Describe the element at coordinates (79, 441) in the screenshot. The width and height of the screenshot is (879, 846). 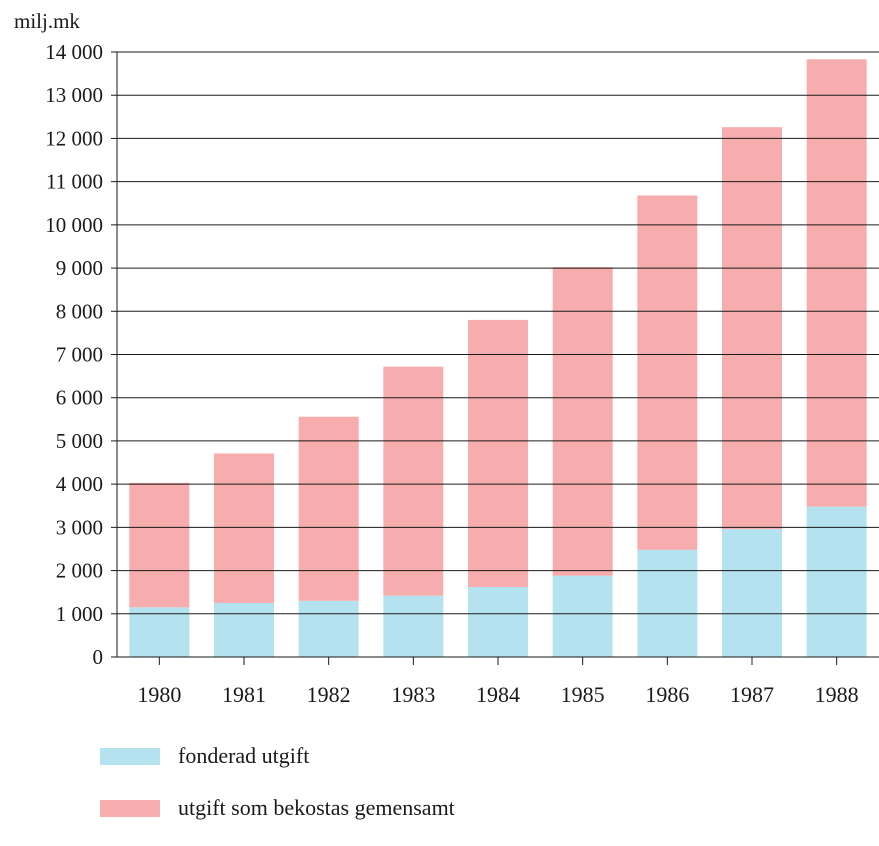
I see `y-tick-label: 5 000` at that location.